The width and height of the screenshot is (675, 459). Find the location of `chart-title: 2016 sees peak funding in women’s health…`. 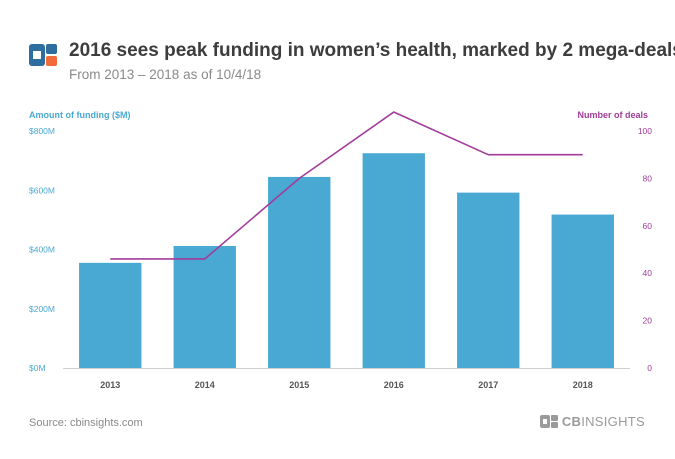

chart-title: 2016 sees peak funding in women’s health… is located at coordinates (372, 50).